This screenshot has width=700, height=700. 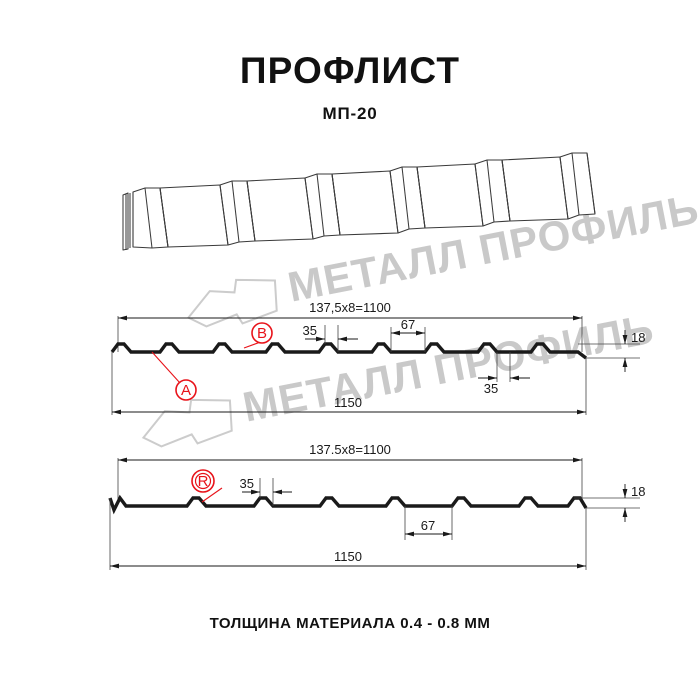 I want to click on dim-overall-bottom-2: 1150, so click(x=348, y=534).